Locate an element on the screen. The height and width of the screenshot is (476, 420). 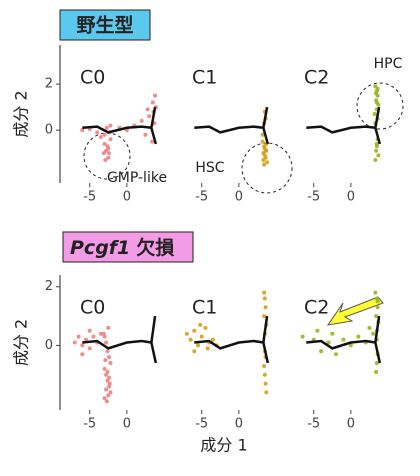
gene-name: Pcgf1 is located at coordinates (100, 248).